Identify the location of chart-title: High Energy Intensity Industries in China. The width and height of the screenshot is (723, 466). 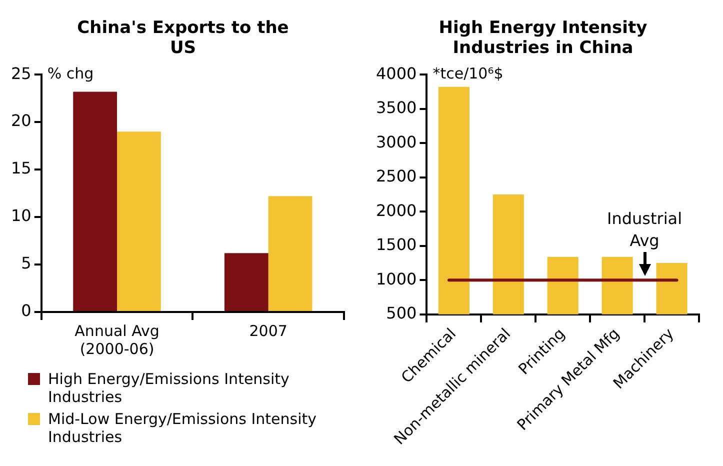
(543, 38).